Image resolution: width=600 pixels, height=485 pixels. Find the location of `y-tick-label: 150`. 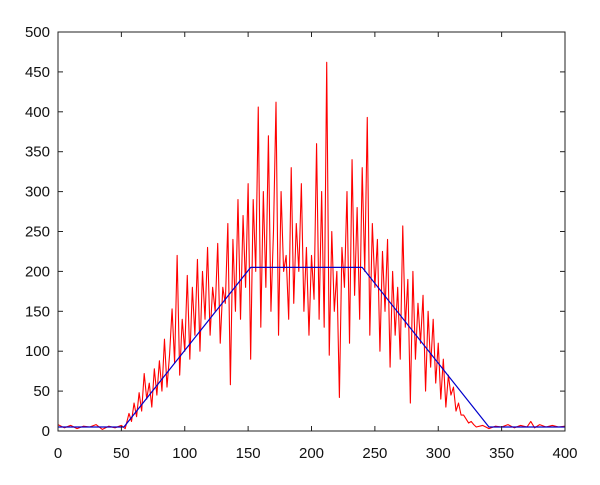

y-tick-label: 150 is located at coordinates (37, 311).